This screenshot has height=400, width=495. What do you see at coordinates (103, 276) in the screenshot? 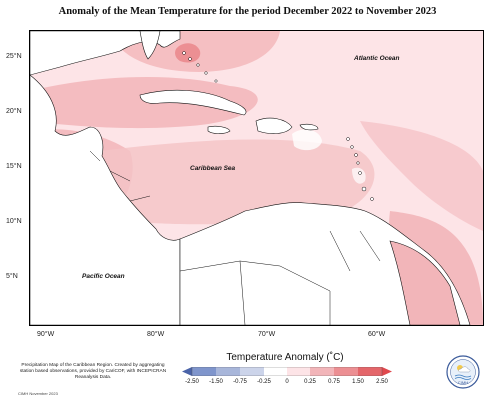
I see `pacific-ocean-label: Pacific Ocean` at bounding box center [103, 276].